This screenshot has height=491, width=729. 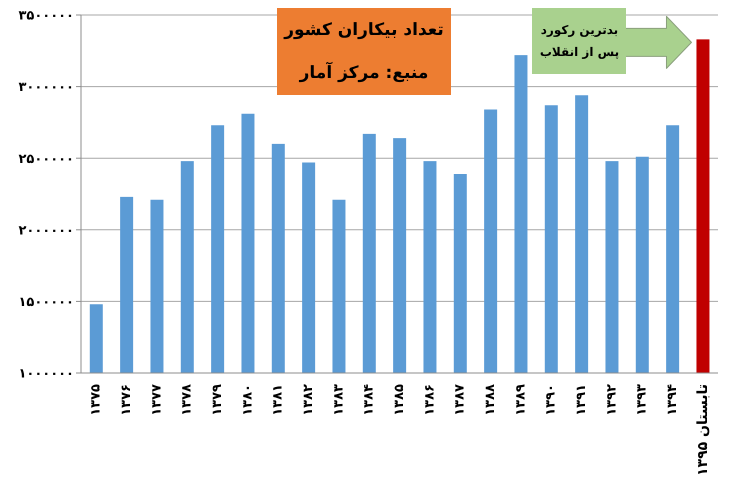 I want to click on x-tick-label: ۱۳۹۰, so click(x=551, y=400).